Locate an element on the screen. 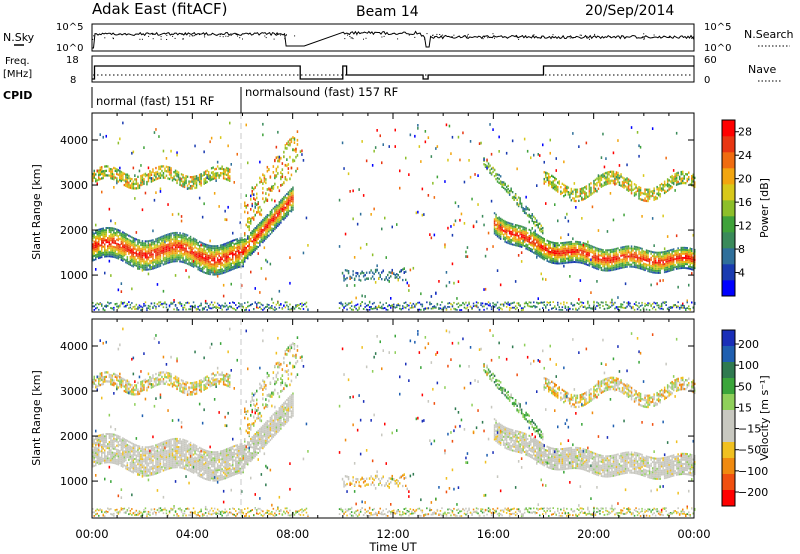  date-title: 20/Sep/2014 is located at coordinates (629, 11).